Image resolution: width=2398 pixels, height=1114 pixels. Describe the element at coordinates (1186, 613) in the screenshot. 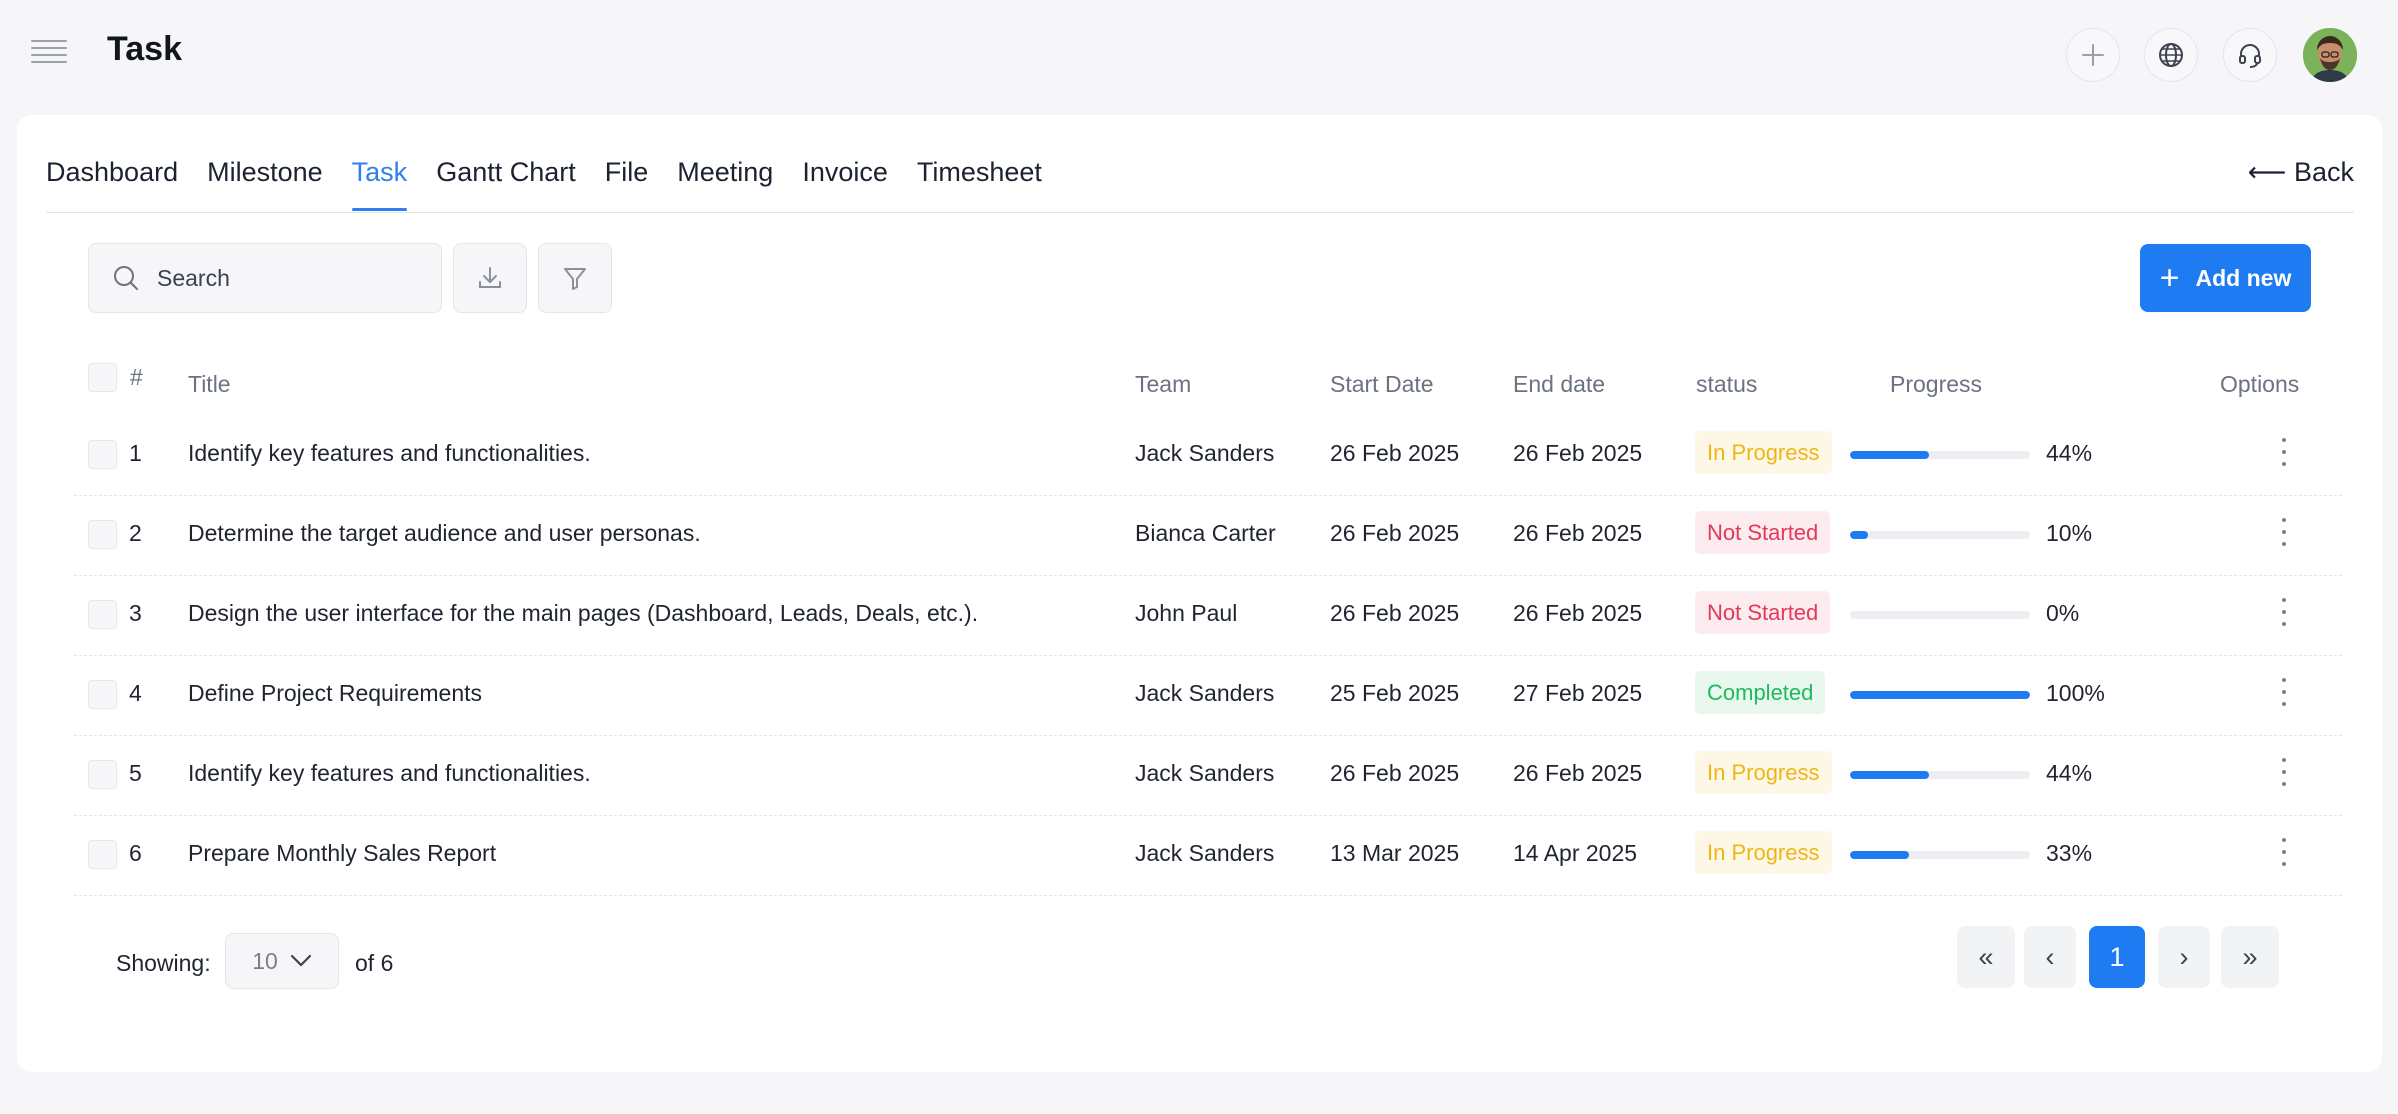

I see `team-member: John Paul` at that location.